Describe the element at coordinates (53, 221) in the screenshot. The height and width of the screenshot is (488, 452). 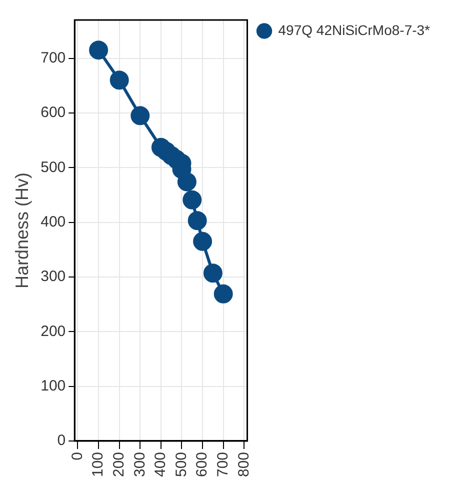
I see `y-tick-label: 400` at that location.